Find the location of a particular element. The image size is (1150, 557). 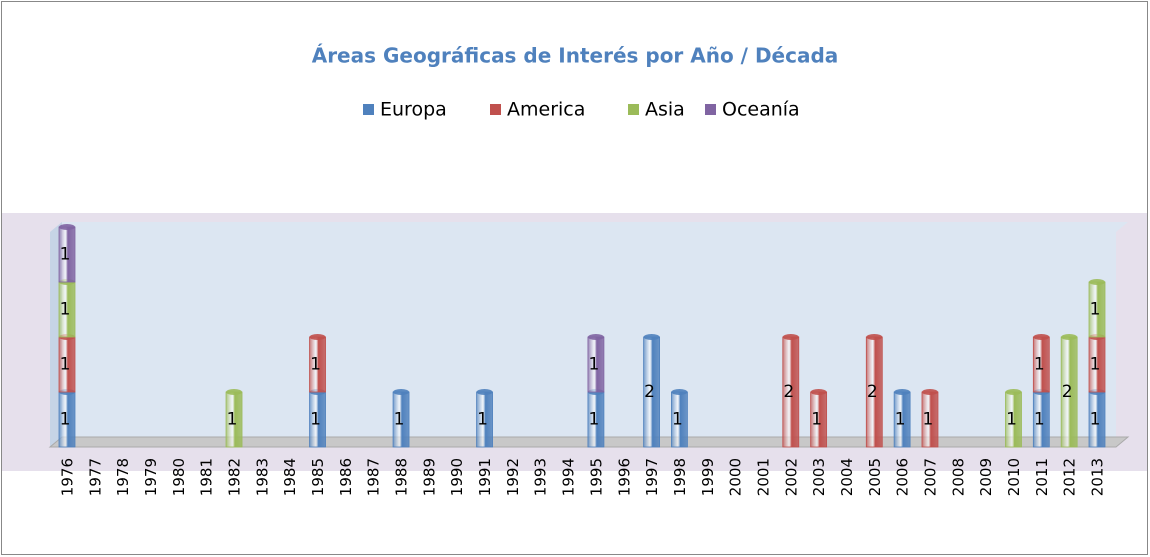

x-tick-label: 2011 is located at coordinates (1042, 477).